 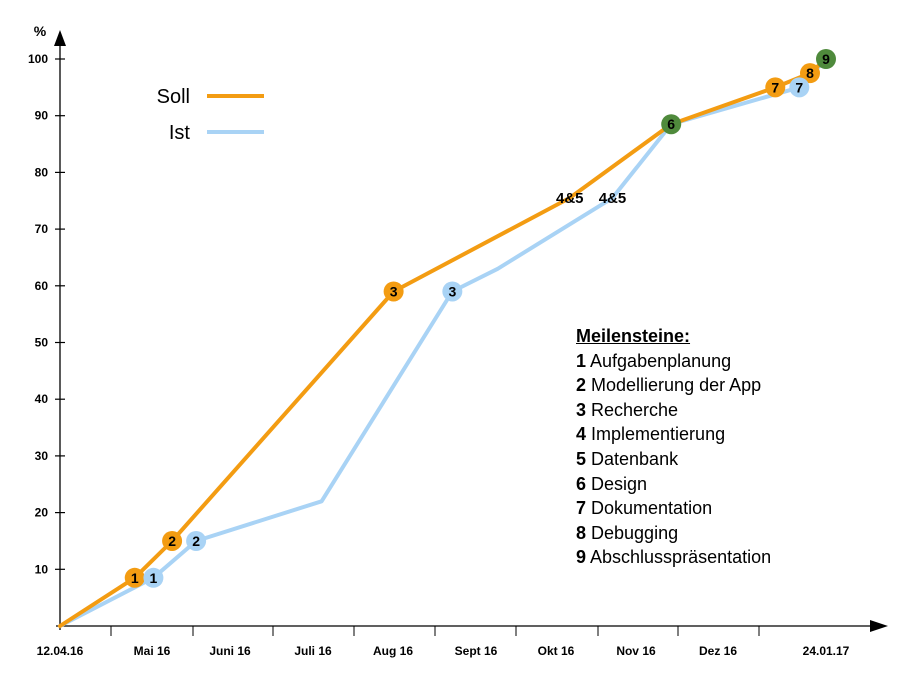 What do you see at coordinates (38, 59) in the screenshot?
I see `y-tick-label: 100` at bounding box center [38, 59].